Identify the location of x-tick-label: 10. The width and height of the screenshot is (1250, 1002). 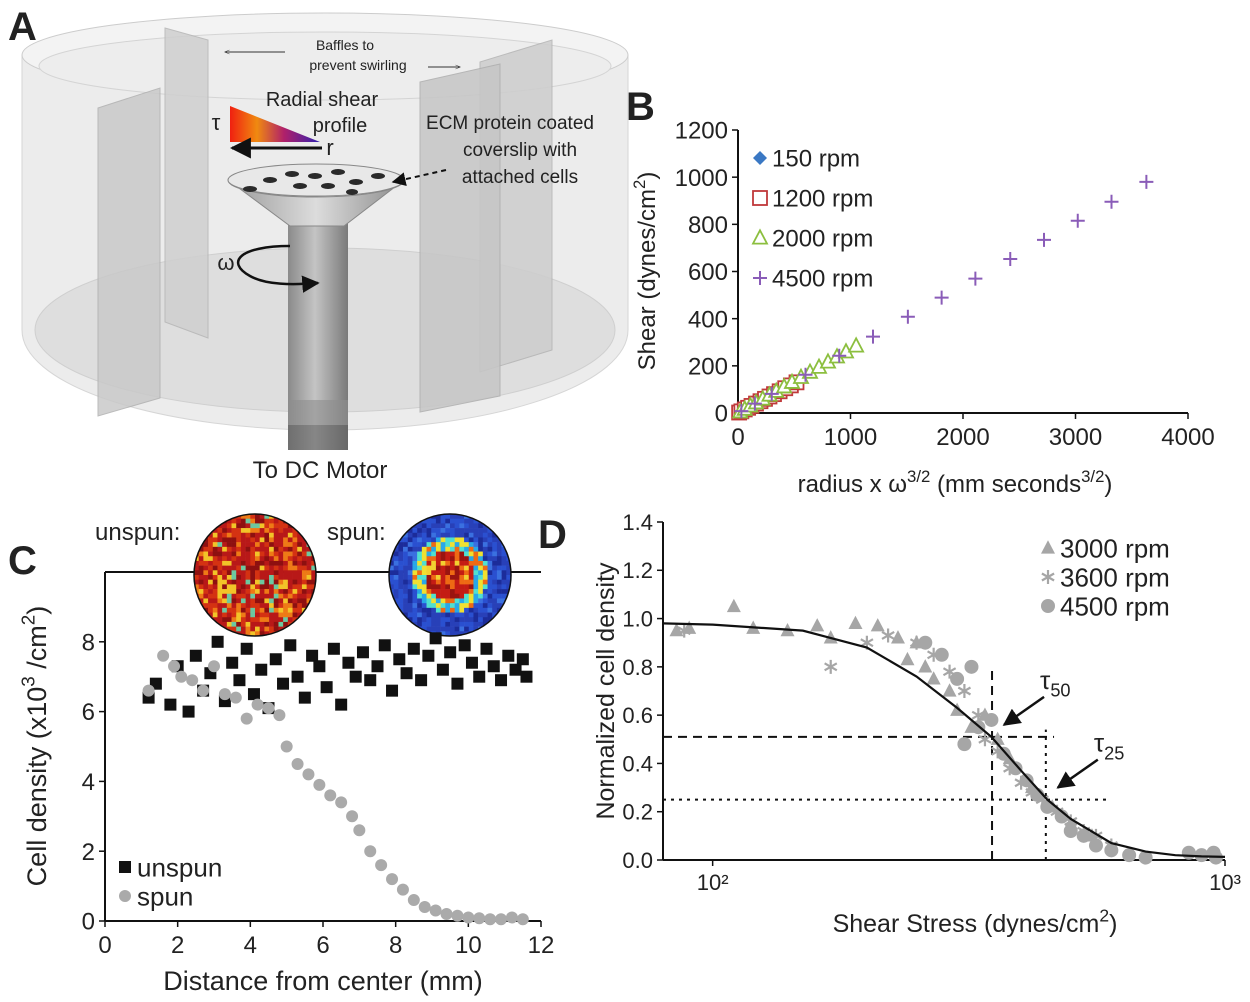
(468, 945).